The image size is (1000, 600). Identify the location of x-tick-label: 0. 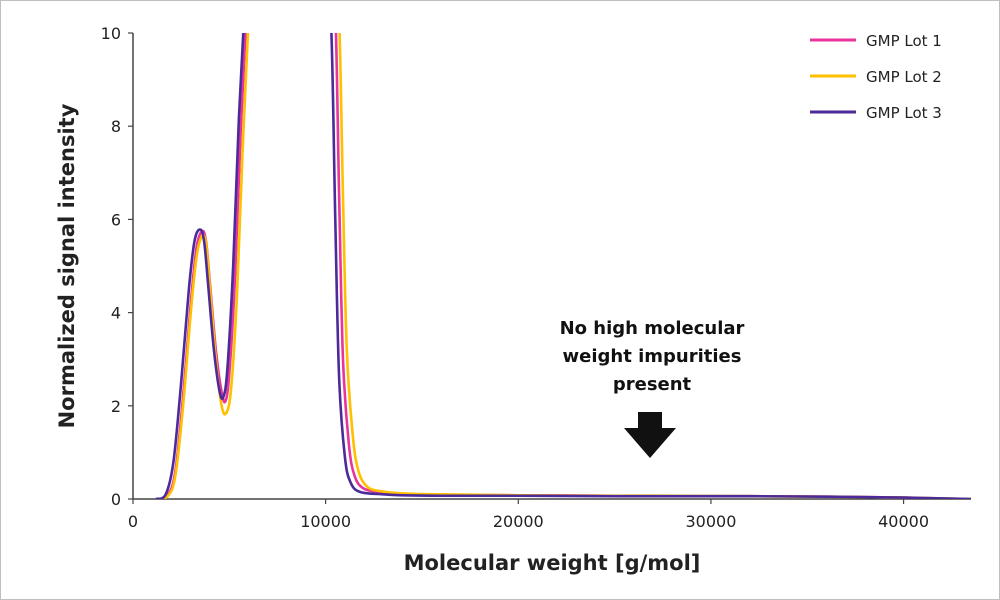
(133, 521).